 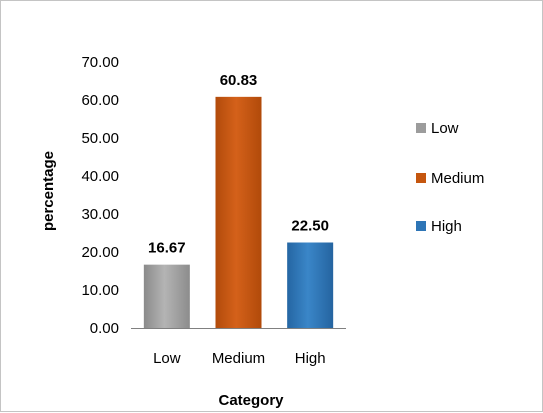 What do you see at coordinates (457, 178) in the screenshot?
I see `legend-label: Medium` at bounding box center [457, 178].